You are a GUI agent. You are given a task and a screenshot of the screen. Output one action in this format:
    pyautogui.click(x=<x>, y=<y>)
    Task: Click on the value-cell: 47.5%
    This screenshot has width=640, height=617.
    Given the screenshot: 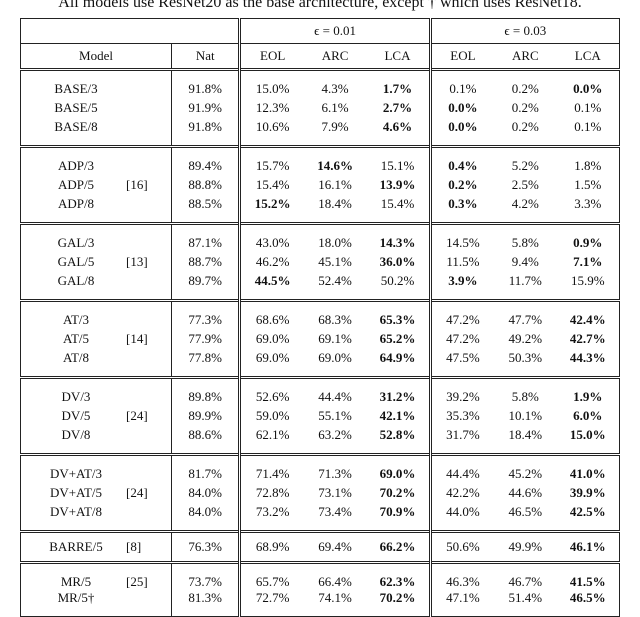 What is the action you would take?
    pyautogui.click(x=462, y=364)
    